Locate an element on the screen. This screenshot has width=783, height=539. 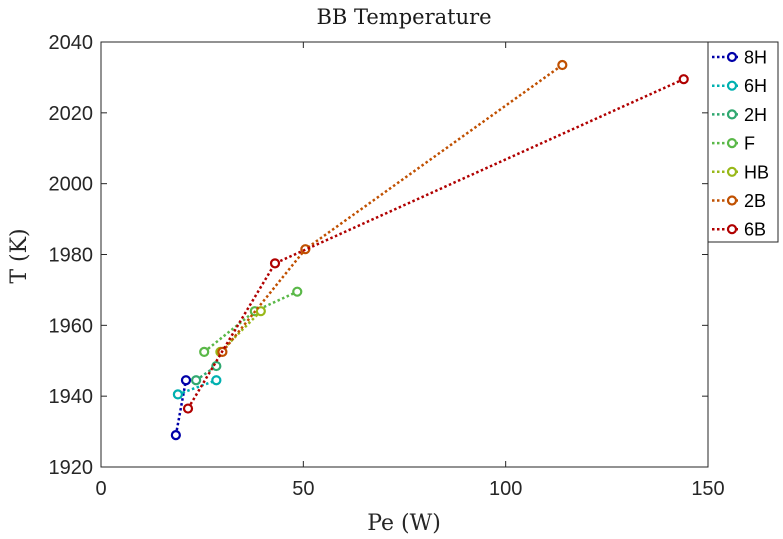
legend-label: HB is located at coordinates (756, 172).